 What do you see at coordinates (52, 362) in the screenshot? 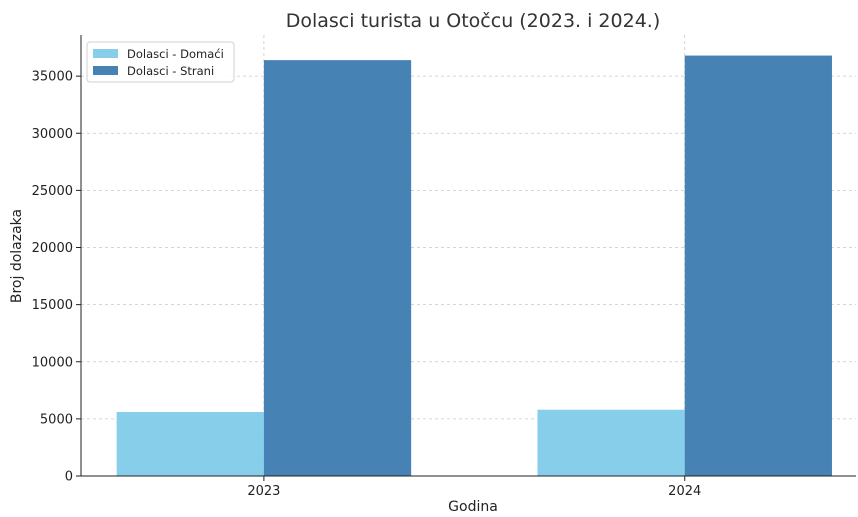
I see `y-tick-label: 10000` at bounding box center [52, 362].